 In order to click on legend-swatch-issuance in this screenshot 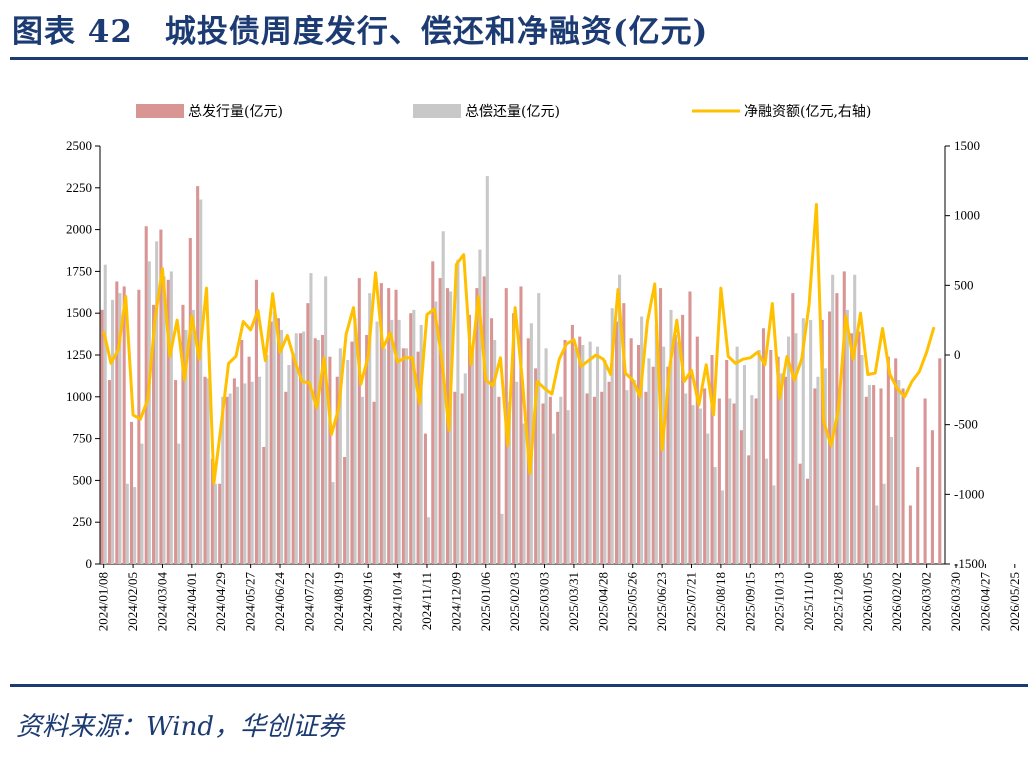, I will do `click(160, 111)`.